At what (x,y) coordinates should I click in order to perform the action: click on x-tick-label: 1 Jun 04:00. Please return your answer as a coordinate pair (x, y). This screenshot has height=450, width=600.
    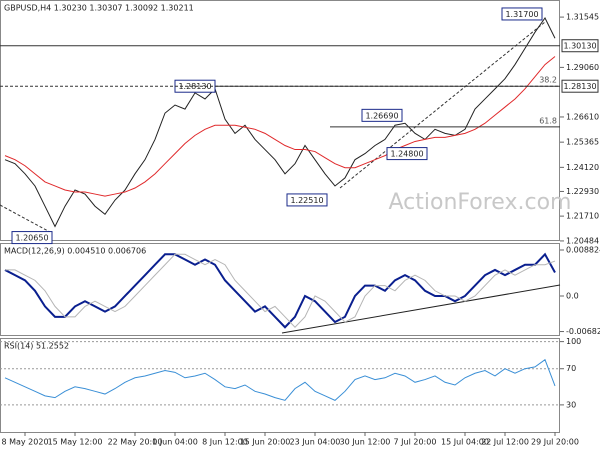
    Looking at the image, I should click on (175, 442).